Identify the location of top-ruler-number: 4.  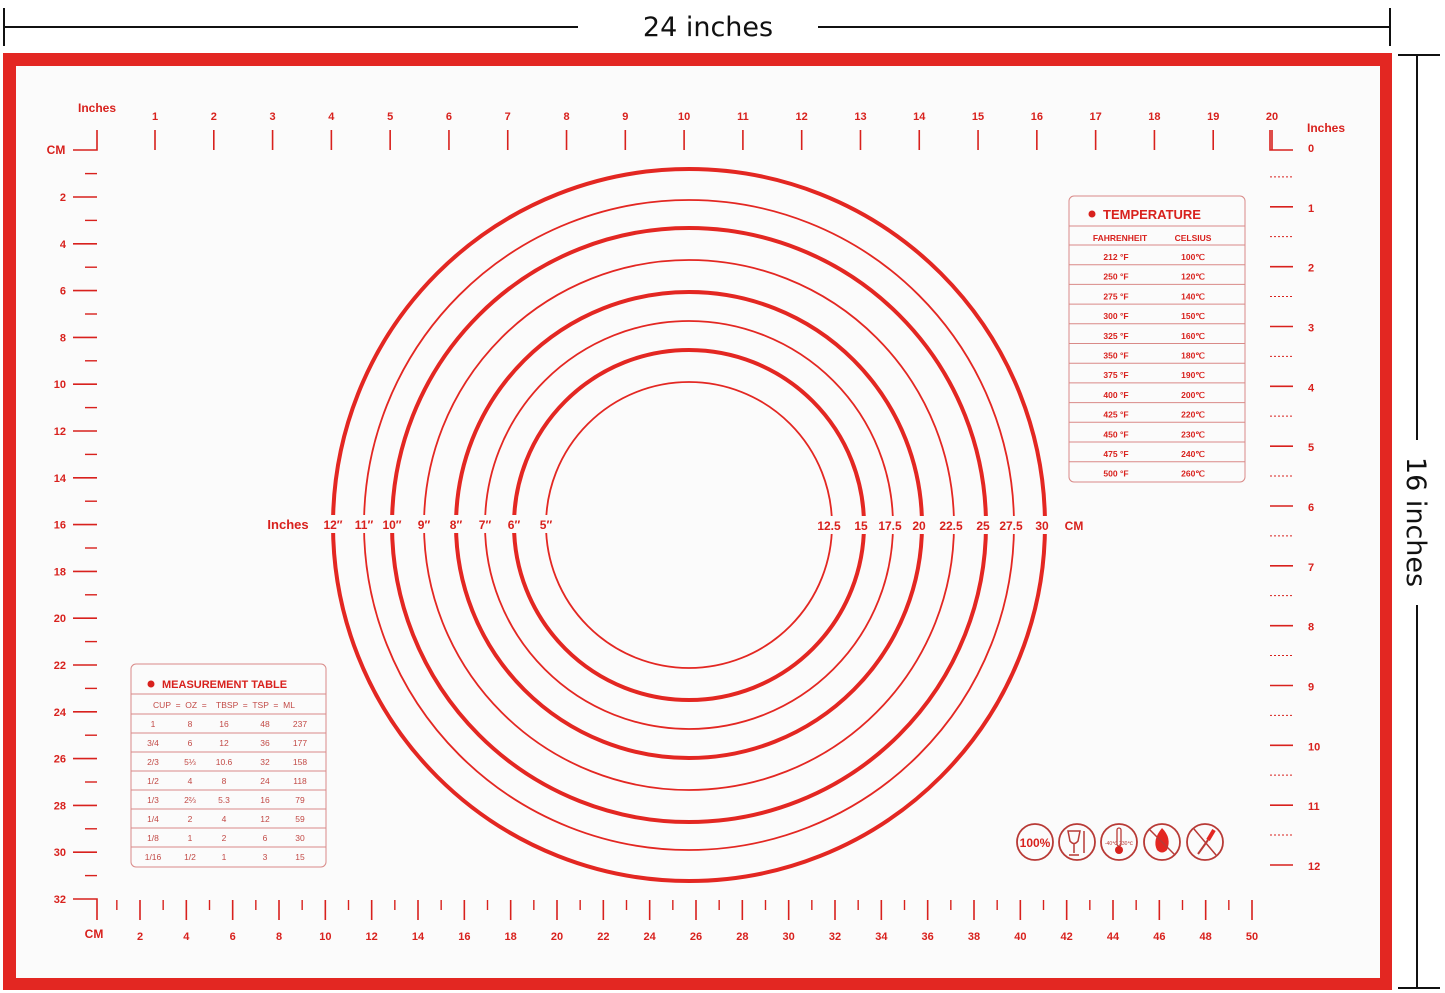
(331, 117).